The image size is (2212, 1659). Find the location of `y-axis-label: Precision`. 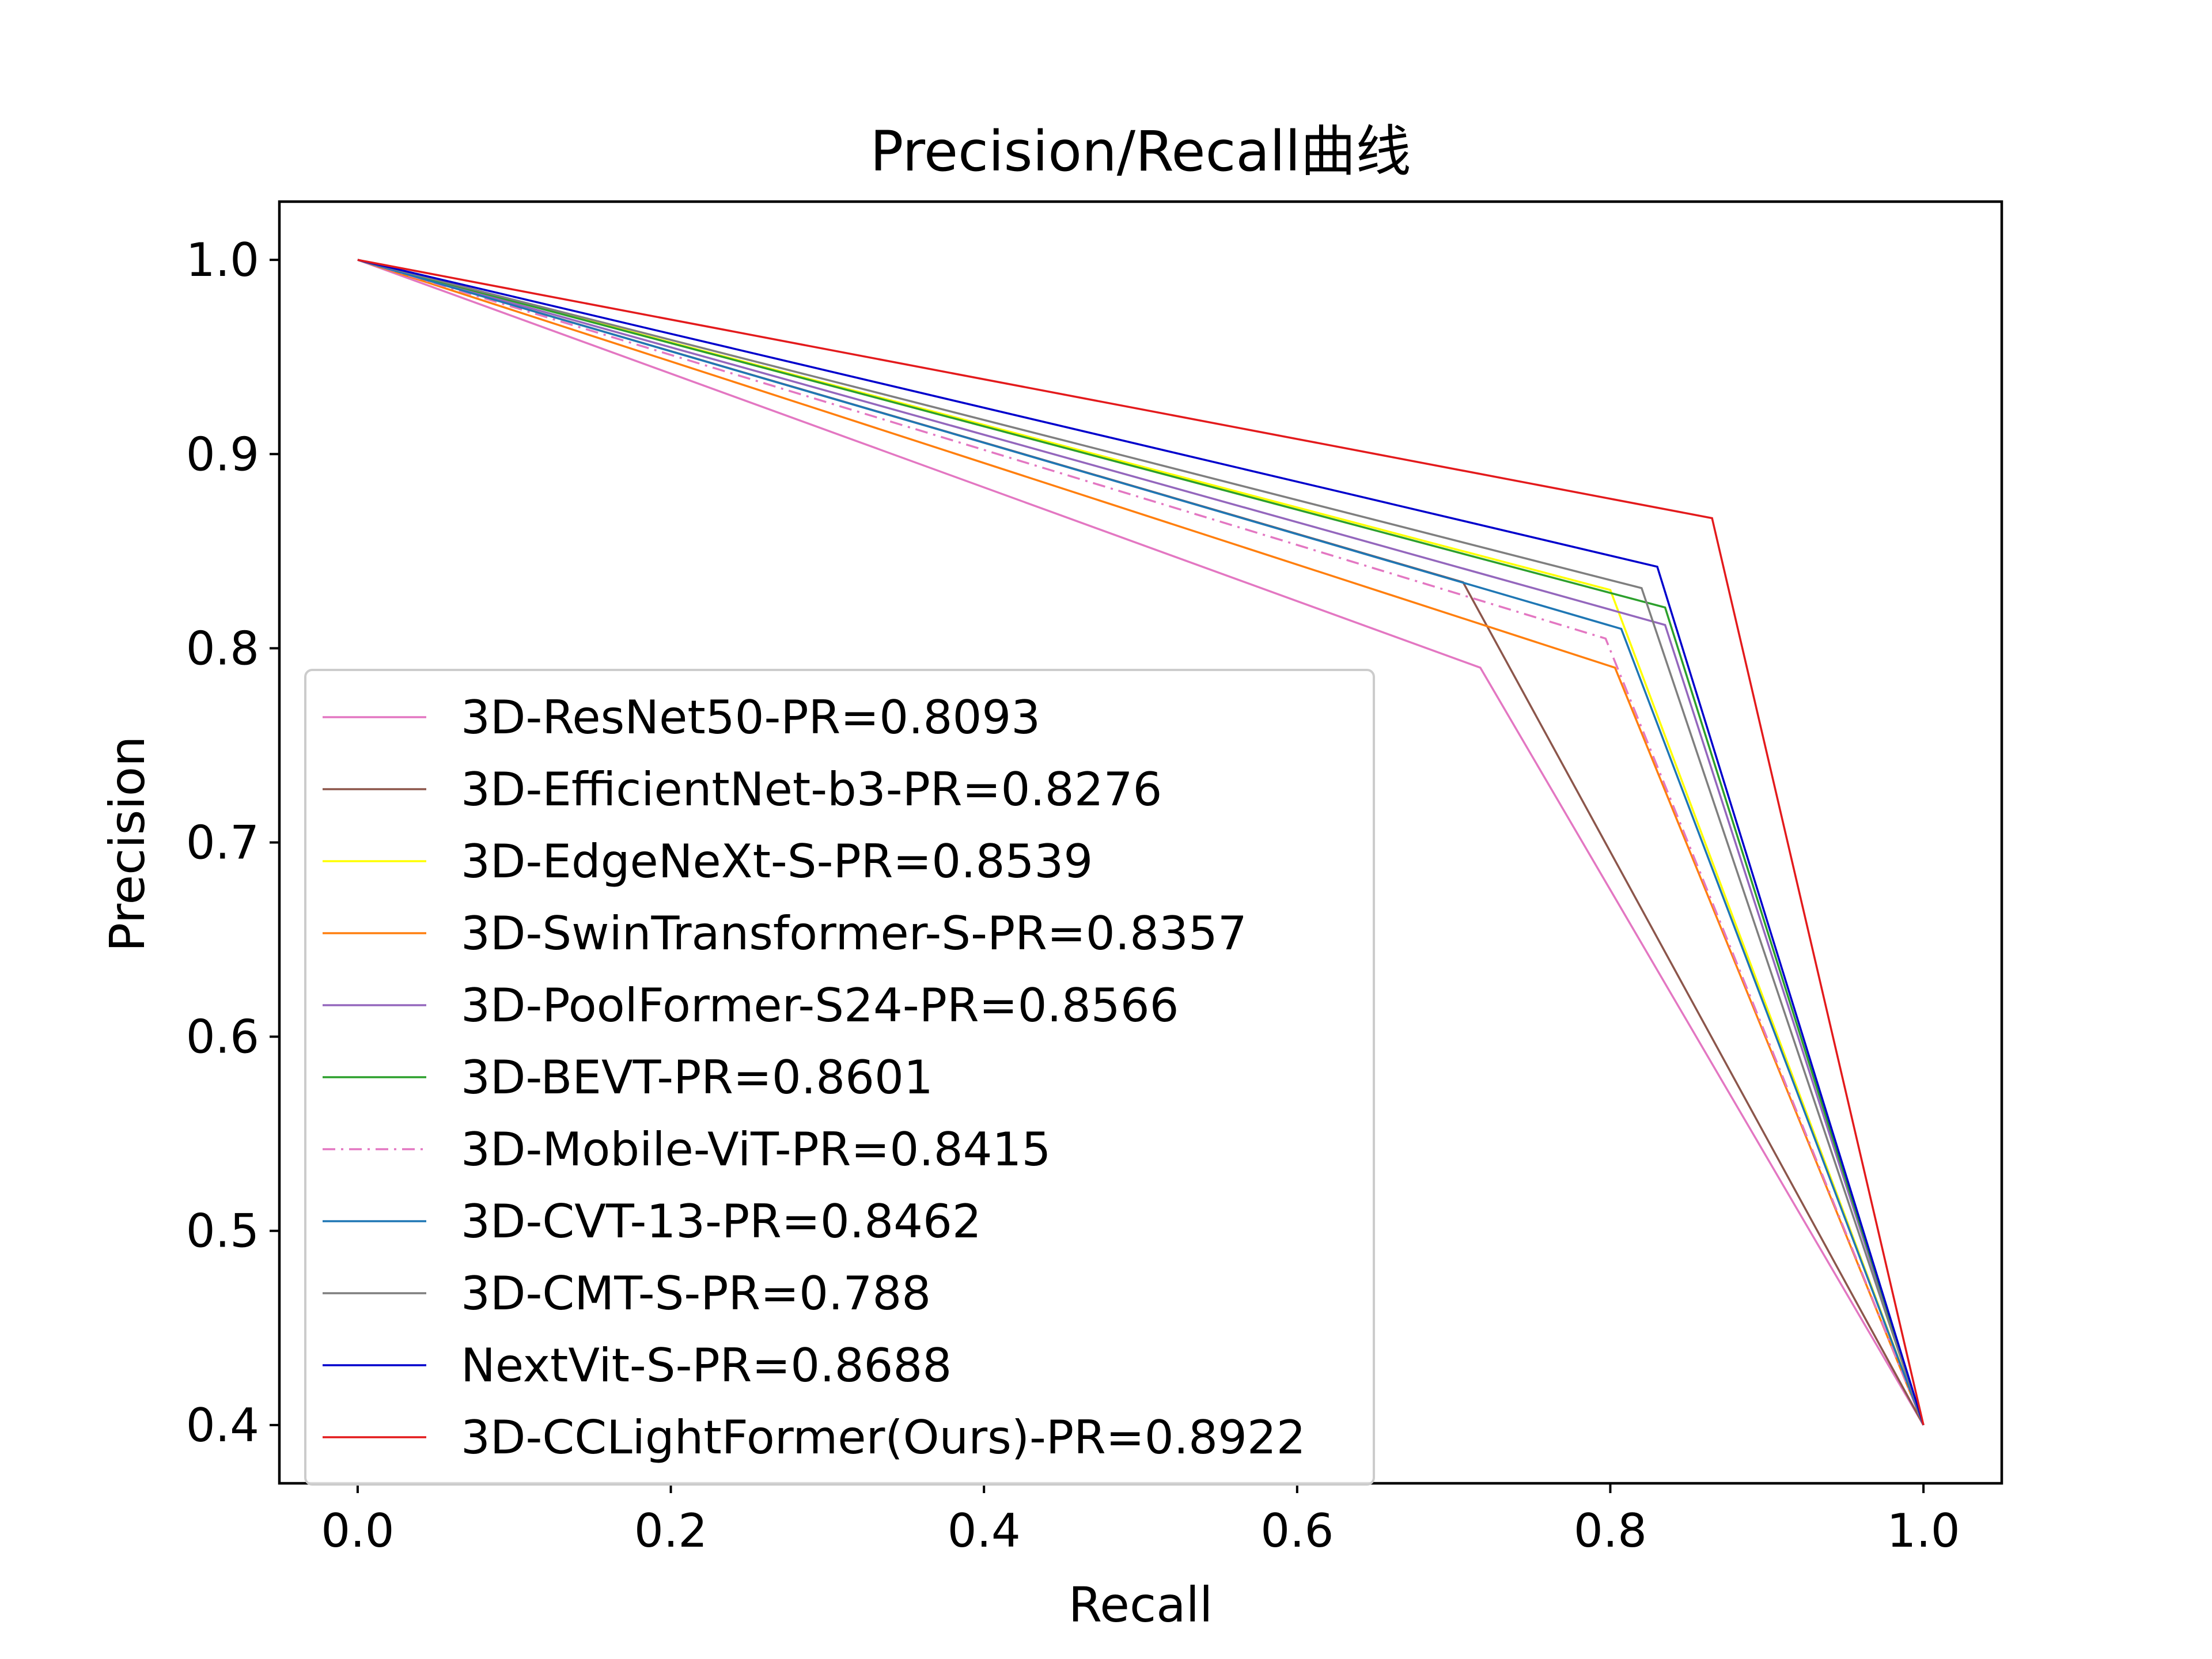

y-axis-label: Precision is located at coordinates (127, 844).